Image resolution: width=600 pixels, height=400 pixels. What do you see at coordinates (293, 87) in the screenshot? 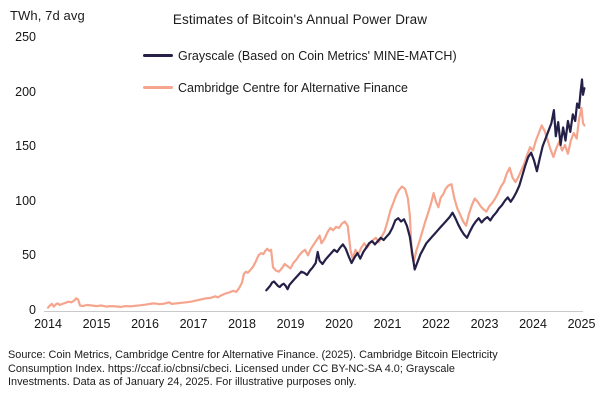
I see `legend-label-cambridge: Cambridge Centre for Alternative Finance` at bounding box center [293, 87].